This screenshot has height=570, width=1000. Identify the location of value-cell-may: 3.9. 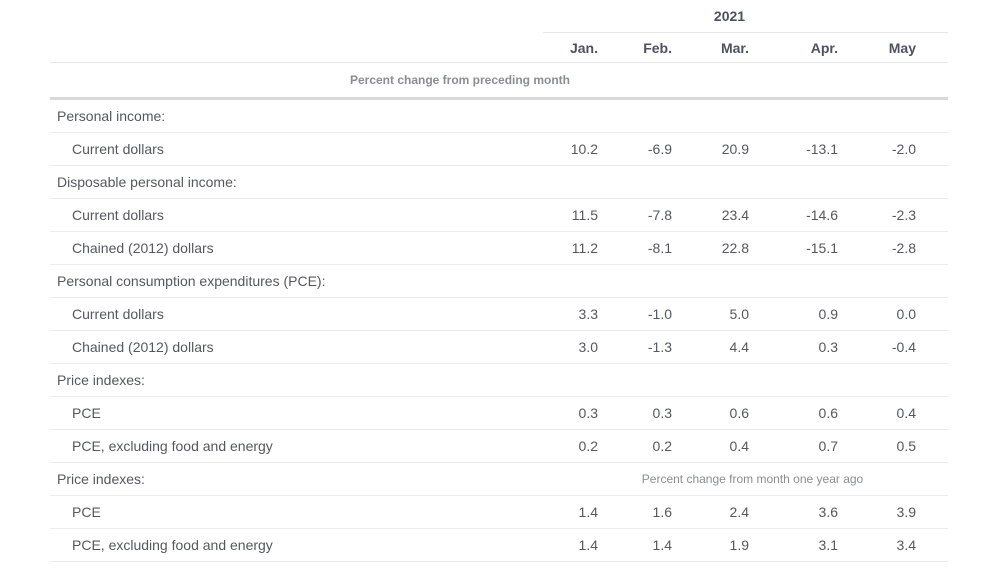
(906, 512).